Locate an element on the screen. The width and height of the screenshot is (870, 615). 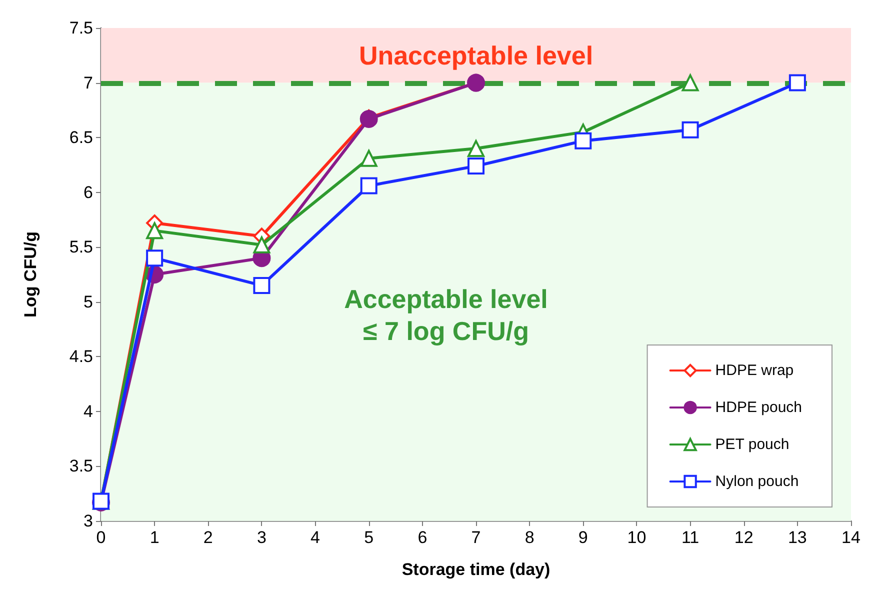
x-tick-label: 6 is located at coordinates (423, 537).